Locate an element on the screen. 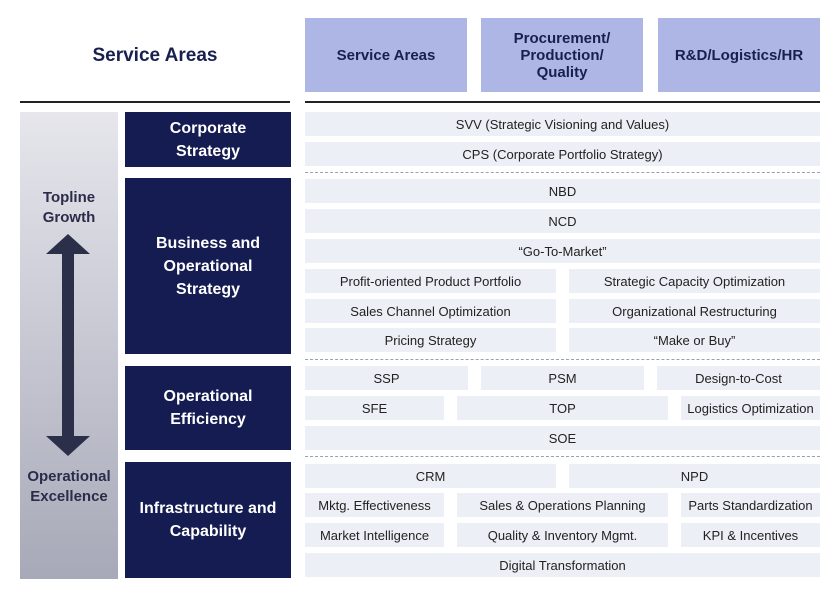 This screenshot has width=840, height=598. service-ncd: NCD is located at coordinates (562, 221).